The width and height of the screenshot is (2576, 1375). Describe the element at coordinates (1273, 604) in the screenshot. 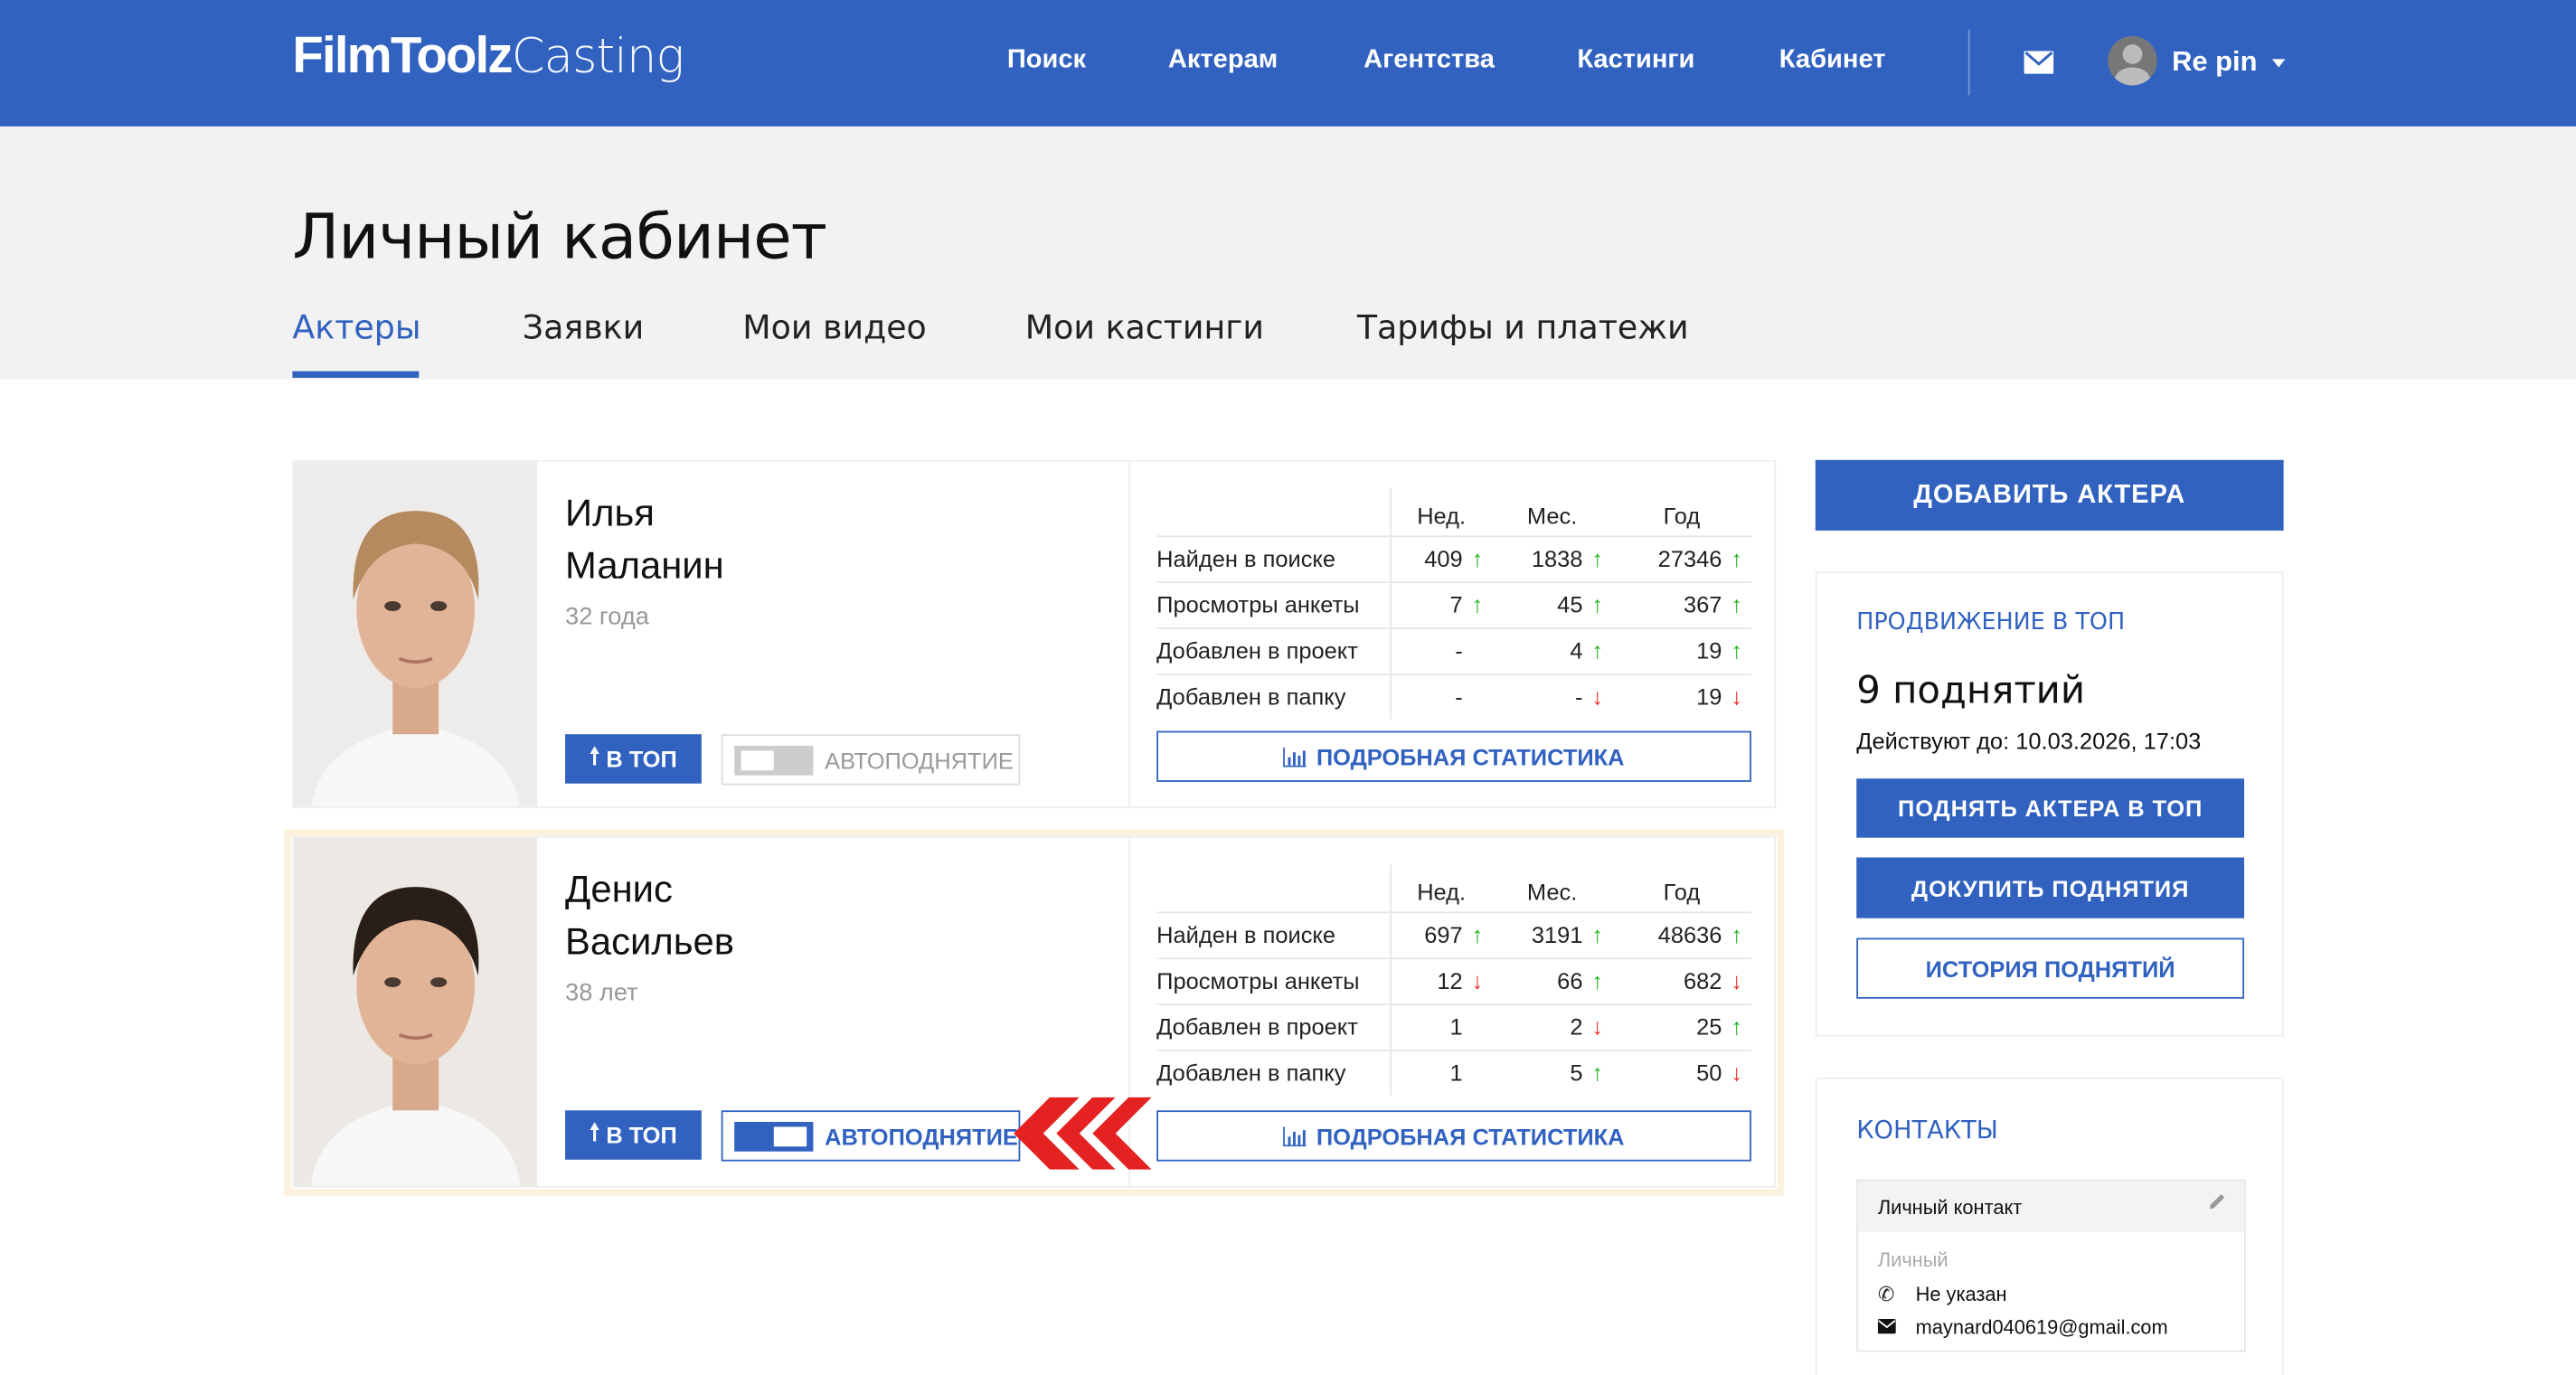

I see `stats-row-label: Просмотры анкеты` at that location.